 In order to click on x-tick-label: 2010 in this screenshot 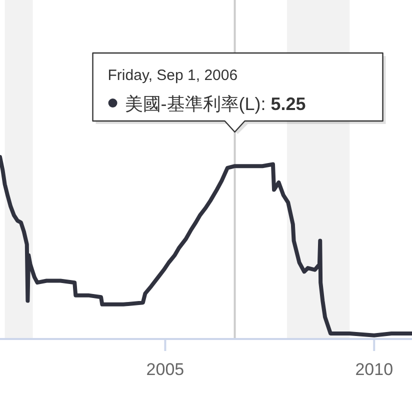, I will do `click(374, 369)`.